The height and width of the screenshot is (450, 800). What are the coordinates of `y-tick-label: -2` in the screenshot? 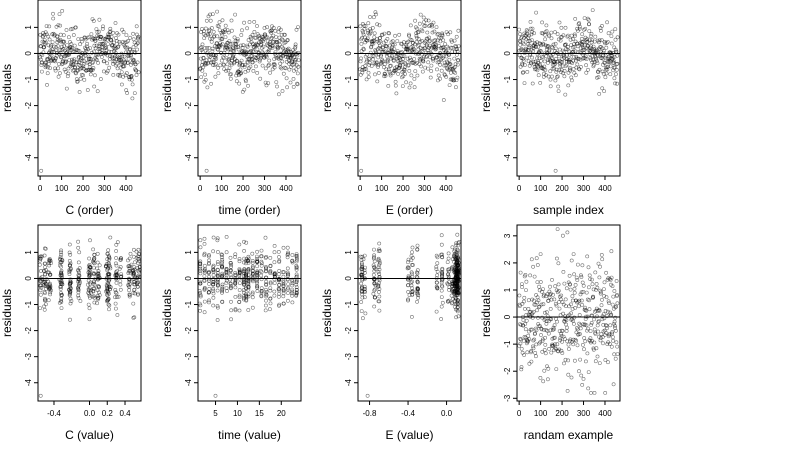 It's located at (188, 105).